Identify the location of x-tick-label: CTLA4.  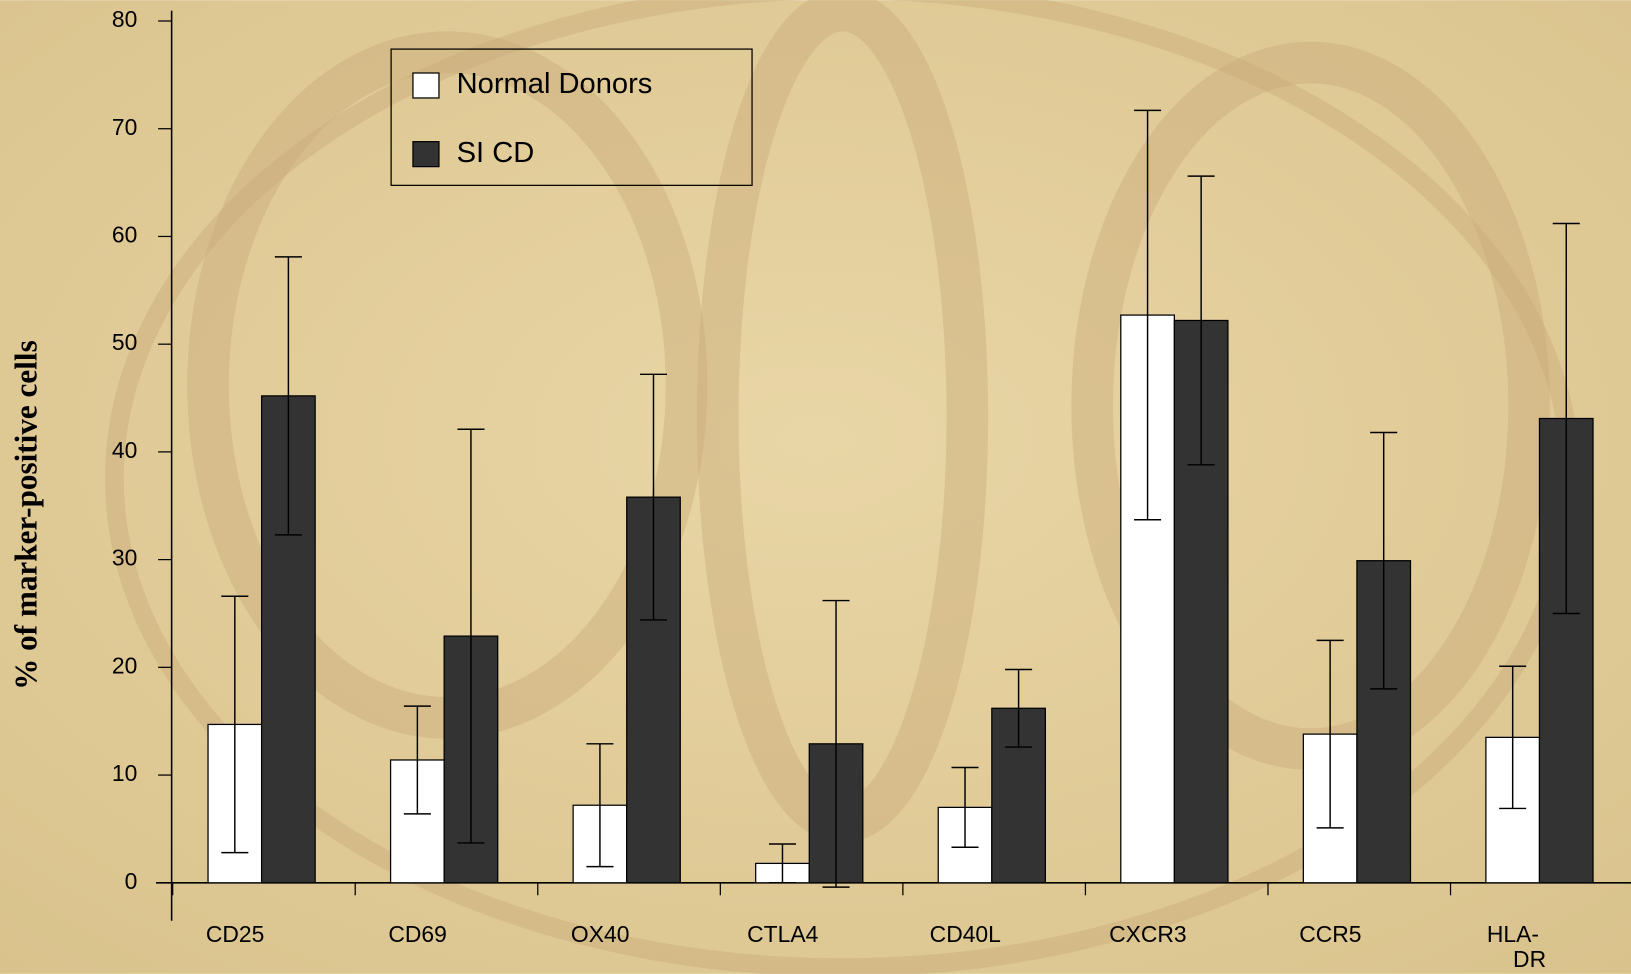
(782, 934).